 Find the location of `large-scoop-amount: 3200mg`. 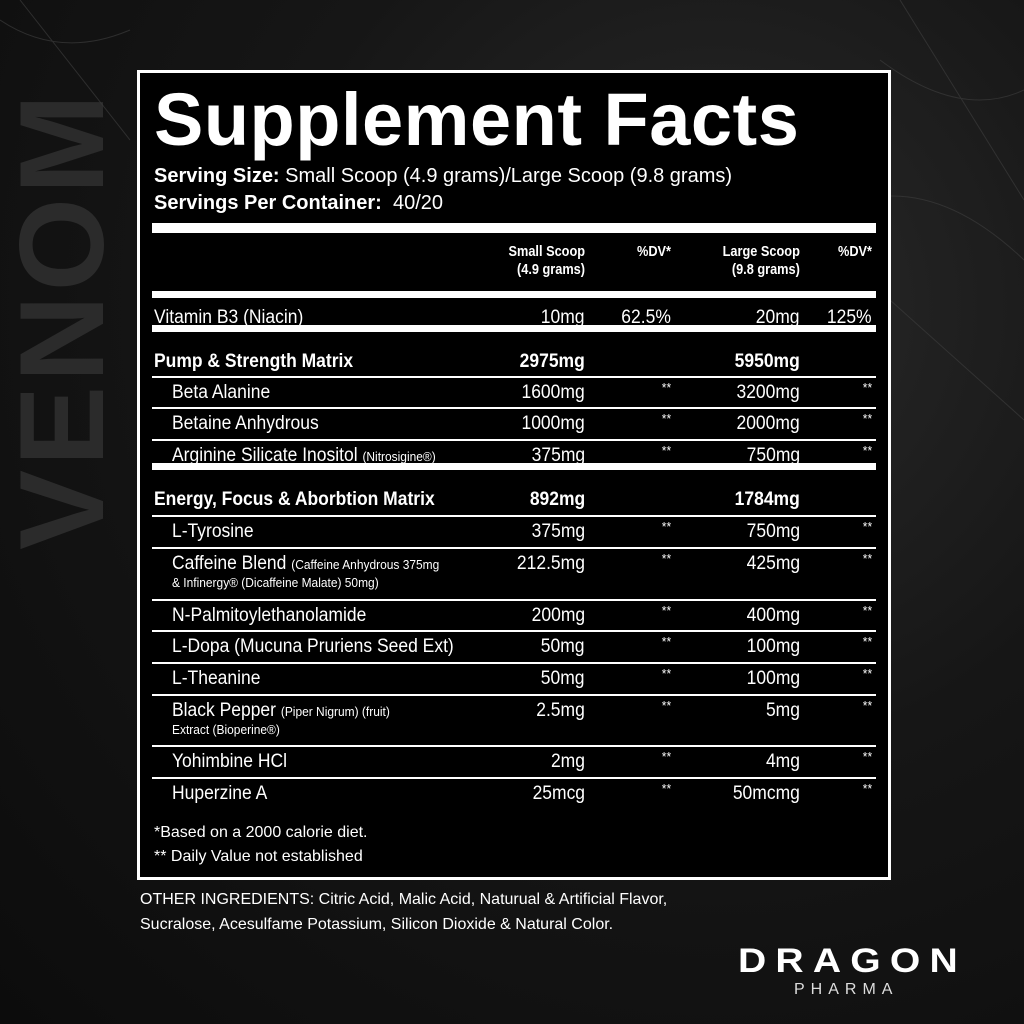

large-scoop-amount: 3200mg is located at coordinates (768, 392).